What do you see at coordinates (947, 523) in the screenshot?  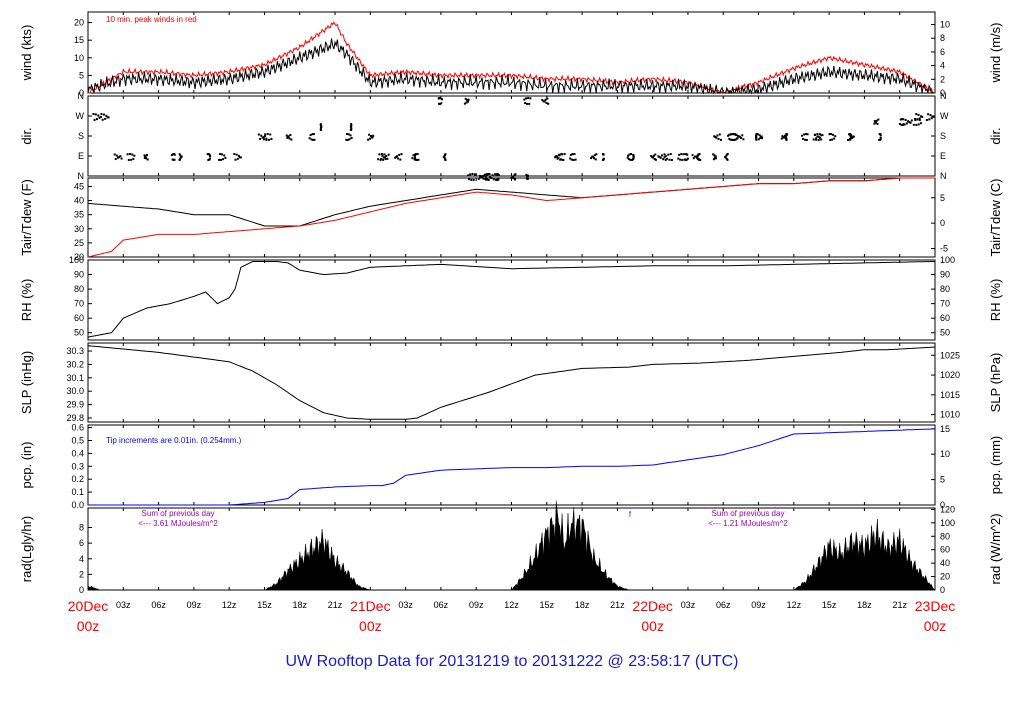 I see `right-tick-label: 100` at bounding box center [947, 523].